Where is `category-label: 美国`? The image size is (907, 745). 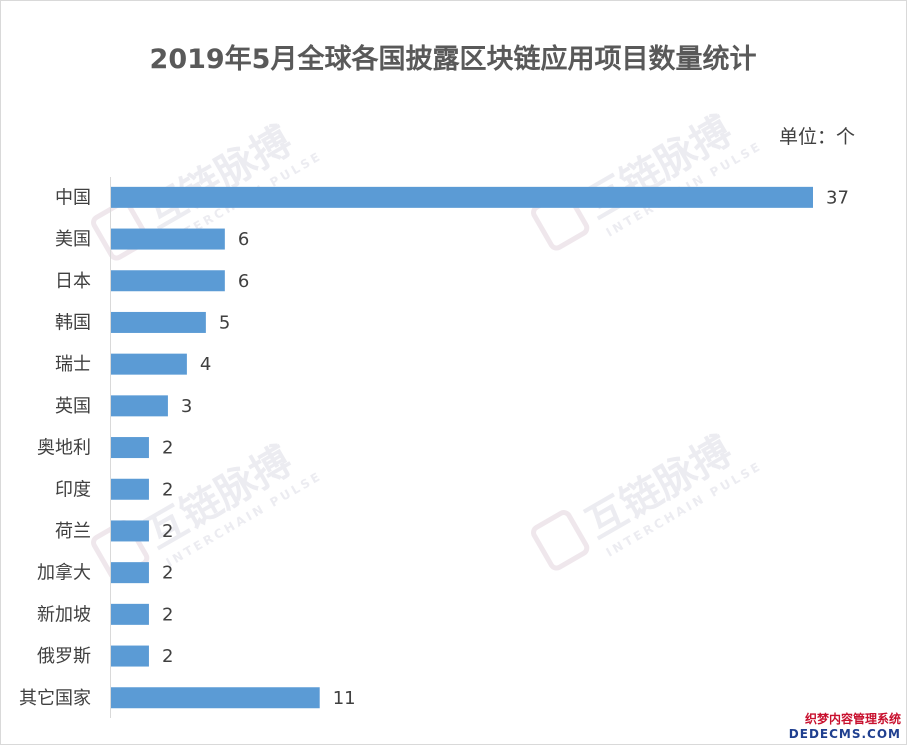 category-label: 美国 is located at coordinates (73, 239).